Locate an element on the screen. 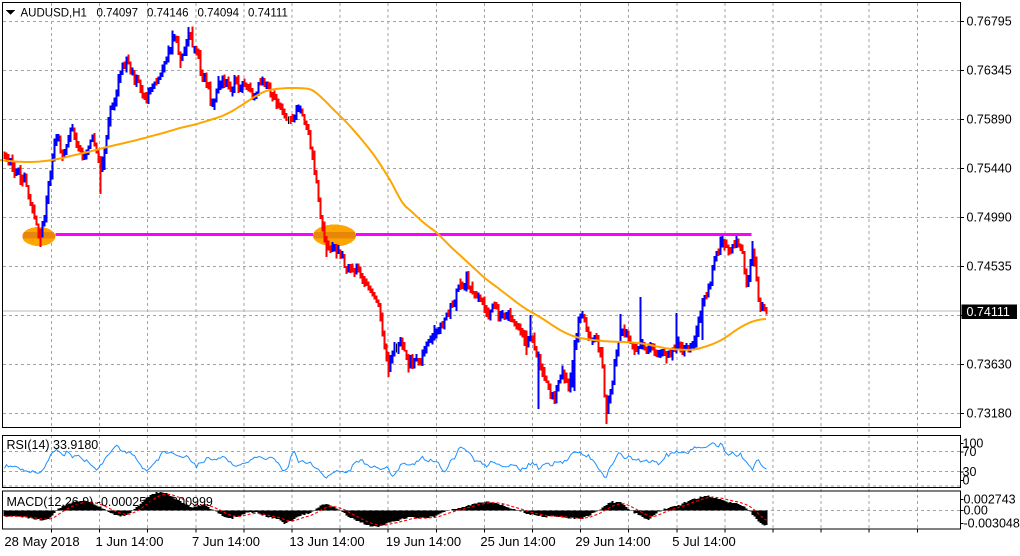 This screenshot has width=1020, height=556. svg-text: 28 May 2018 is located at coordinates (41, 541).